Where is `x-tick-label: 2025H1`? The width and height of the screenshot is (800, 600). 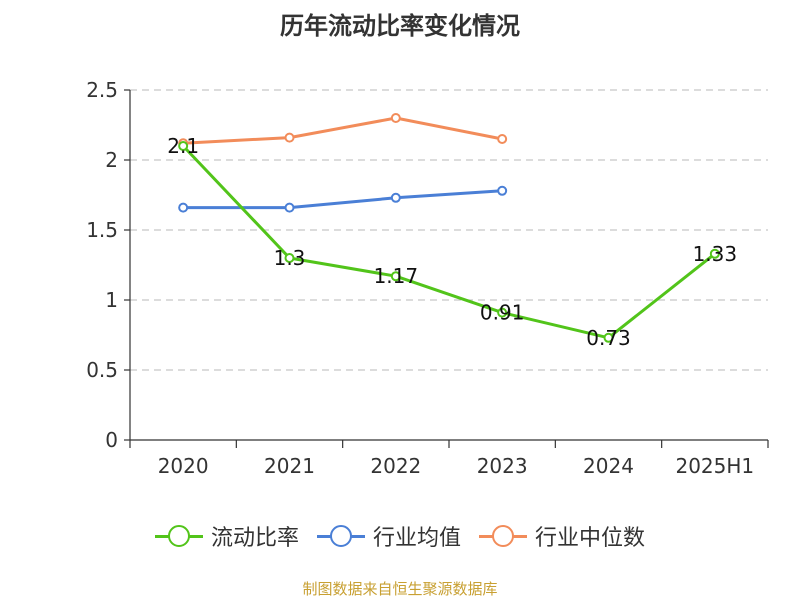 x-tick-label: 2025H1 is located at coordinates (714, 466).